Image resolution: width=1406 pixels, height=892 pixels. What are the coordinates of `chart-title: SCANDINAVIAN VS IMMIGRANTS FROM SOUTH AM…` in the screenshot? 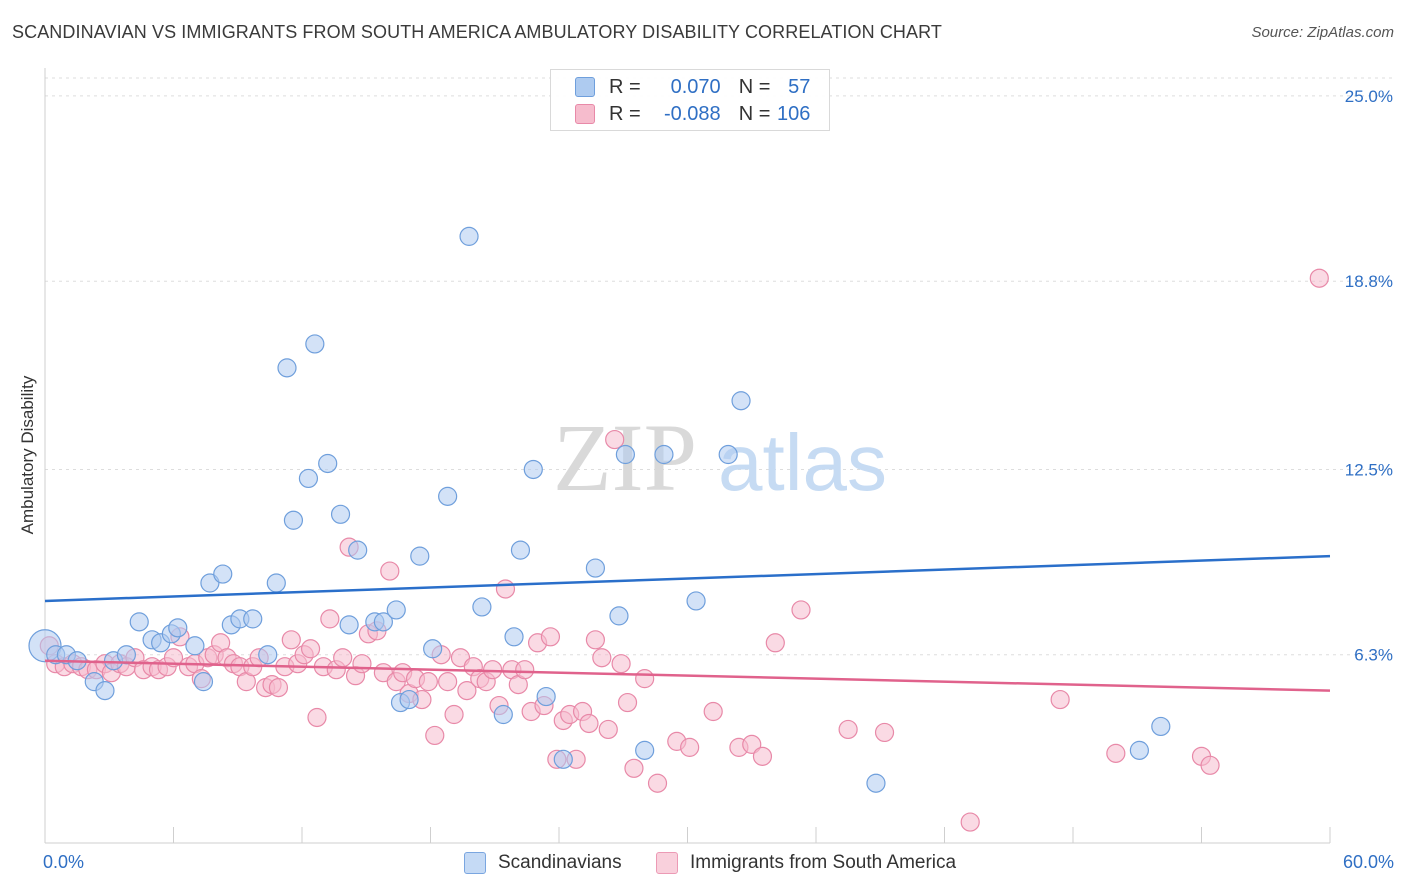 It's located at (477, 32).